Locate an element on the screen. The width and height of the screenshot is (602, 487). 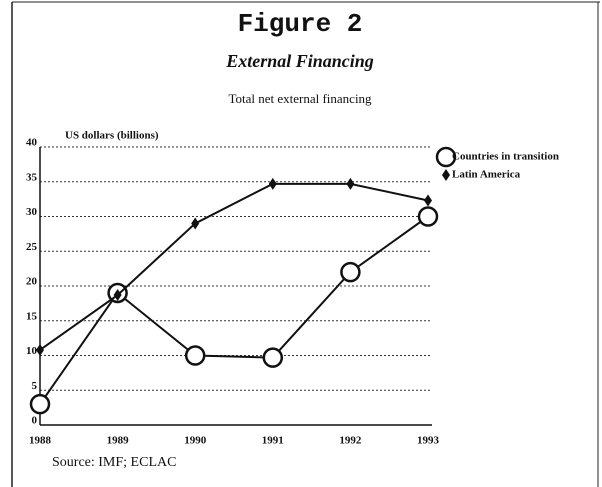
y-tick-label: 30 is located at coordinates (32, 212).